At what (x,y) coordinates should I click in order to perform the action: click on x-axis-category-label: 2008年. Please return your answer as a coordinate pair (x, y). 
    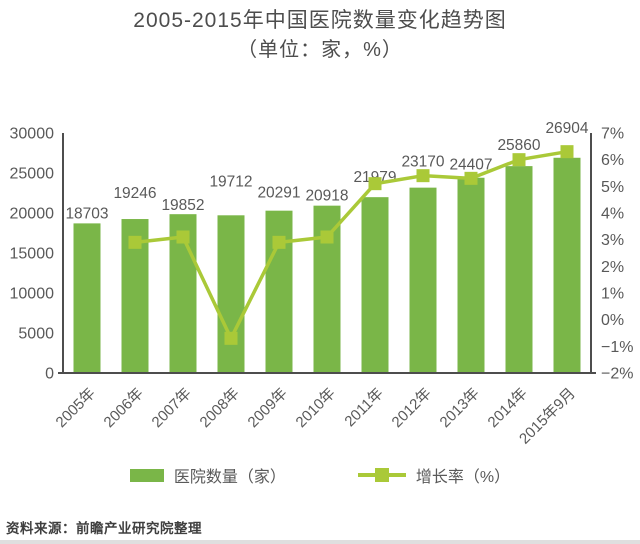
    Looking at the image, I should click on (220, 408).